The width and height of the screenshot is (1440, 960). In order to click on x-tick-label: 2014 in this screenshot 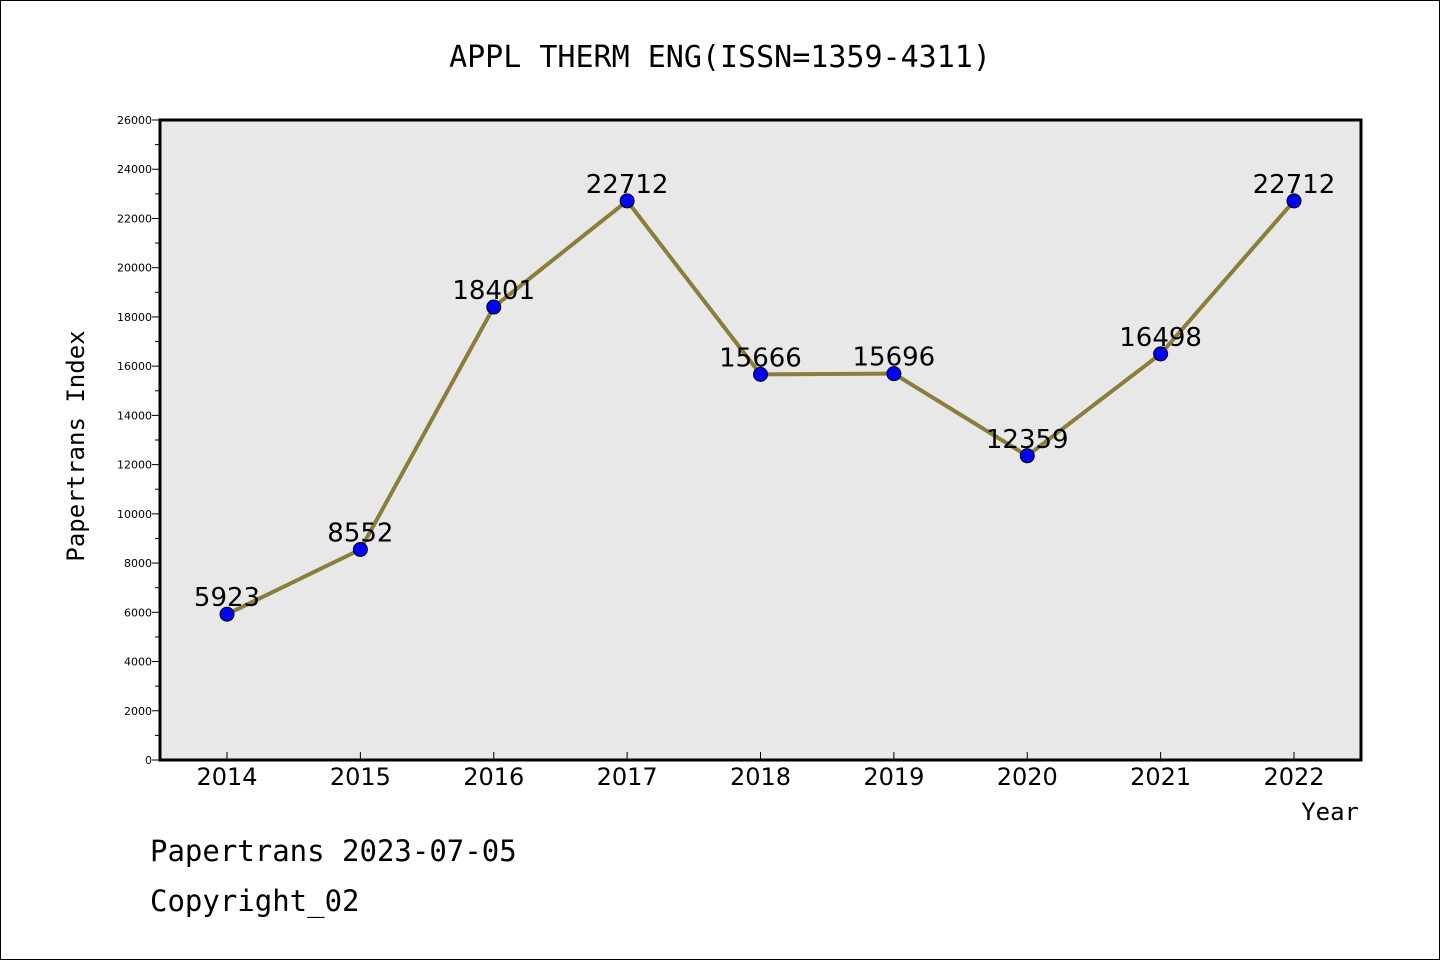, I will do `click(226, 777)`.